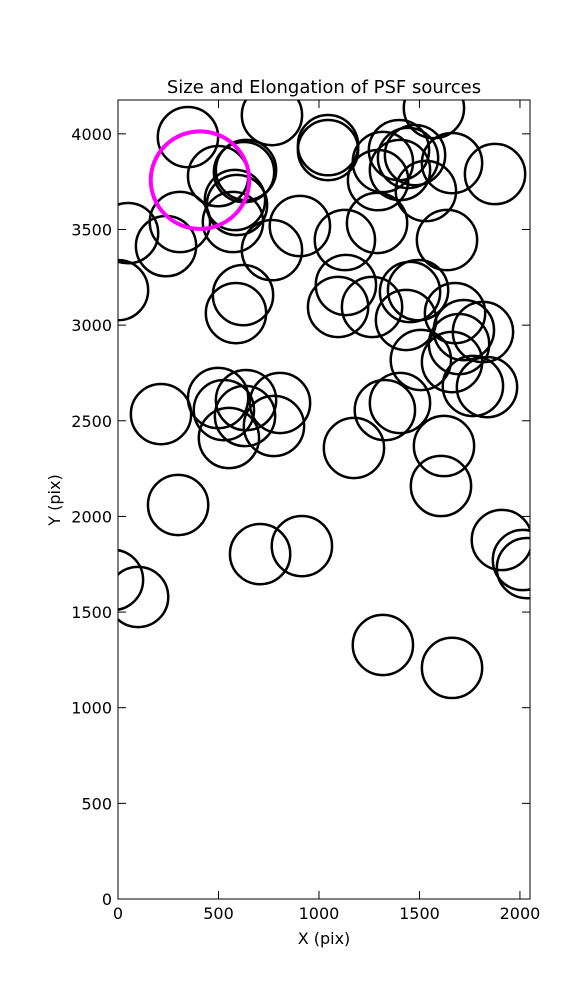 The height and width of the screenshot is (1004, 588). What do you see at coordinates (91, 134) in the screenshot?
I see `y-tick-label: 4000` at bounding box center [91, 134].